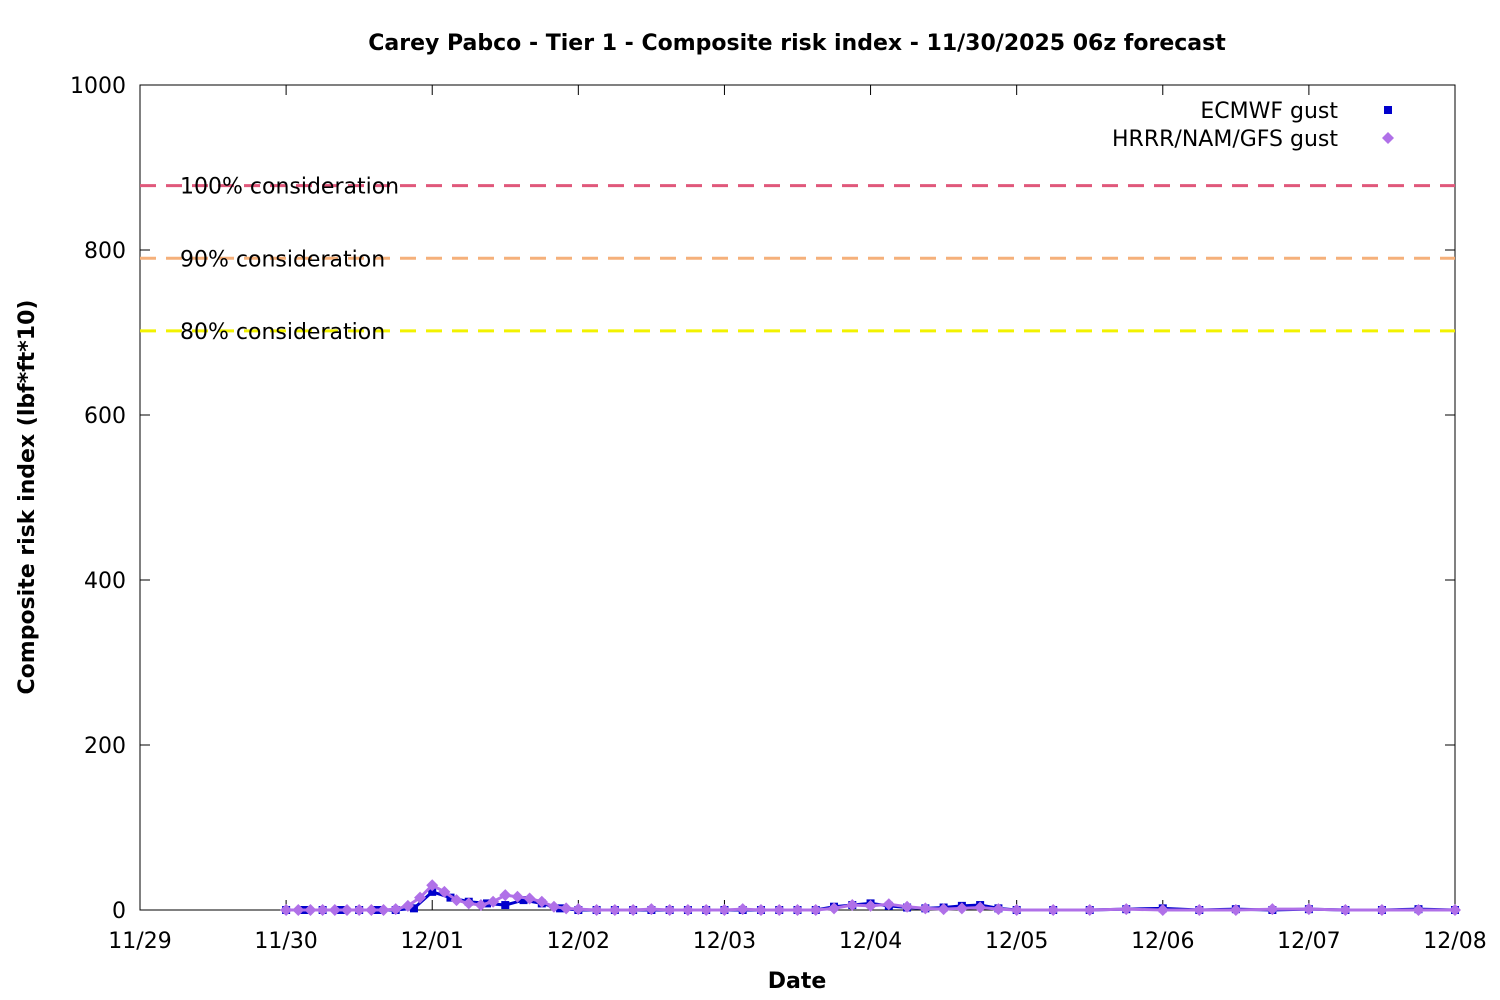  Describe the element at coordinates (282, 259) in the screenshot. I see `reference-line-label: 90% consideration` at that location.